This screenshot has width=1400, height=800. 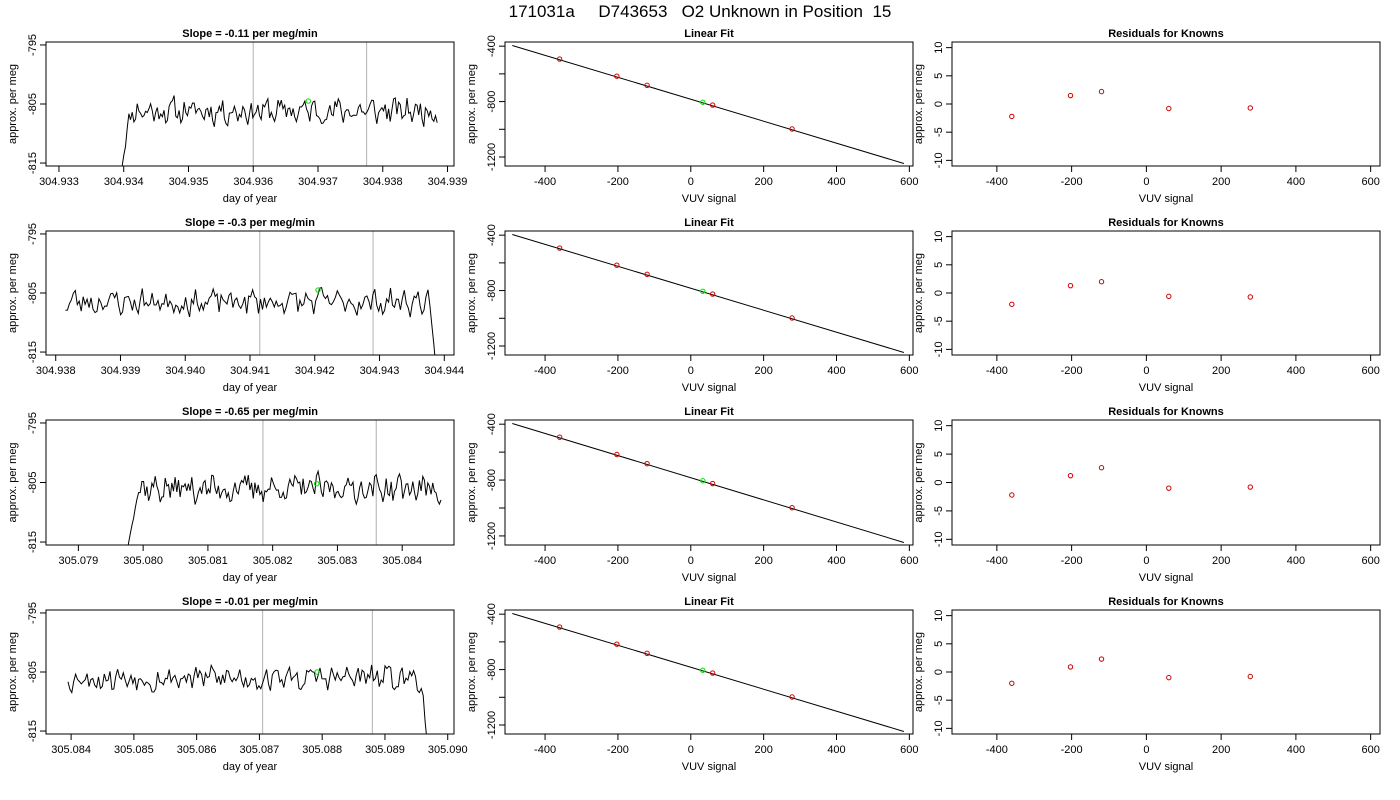 What do you see at coordinates (56, 371) in the screenshot?
I see `x-tick-label: 304.938` at bounding box center [56, 371].